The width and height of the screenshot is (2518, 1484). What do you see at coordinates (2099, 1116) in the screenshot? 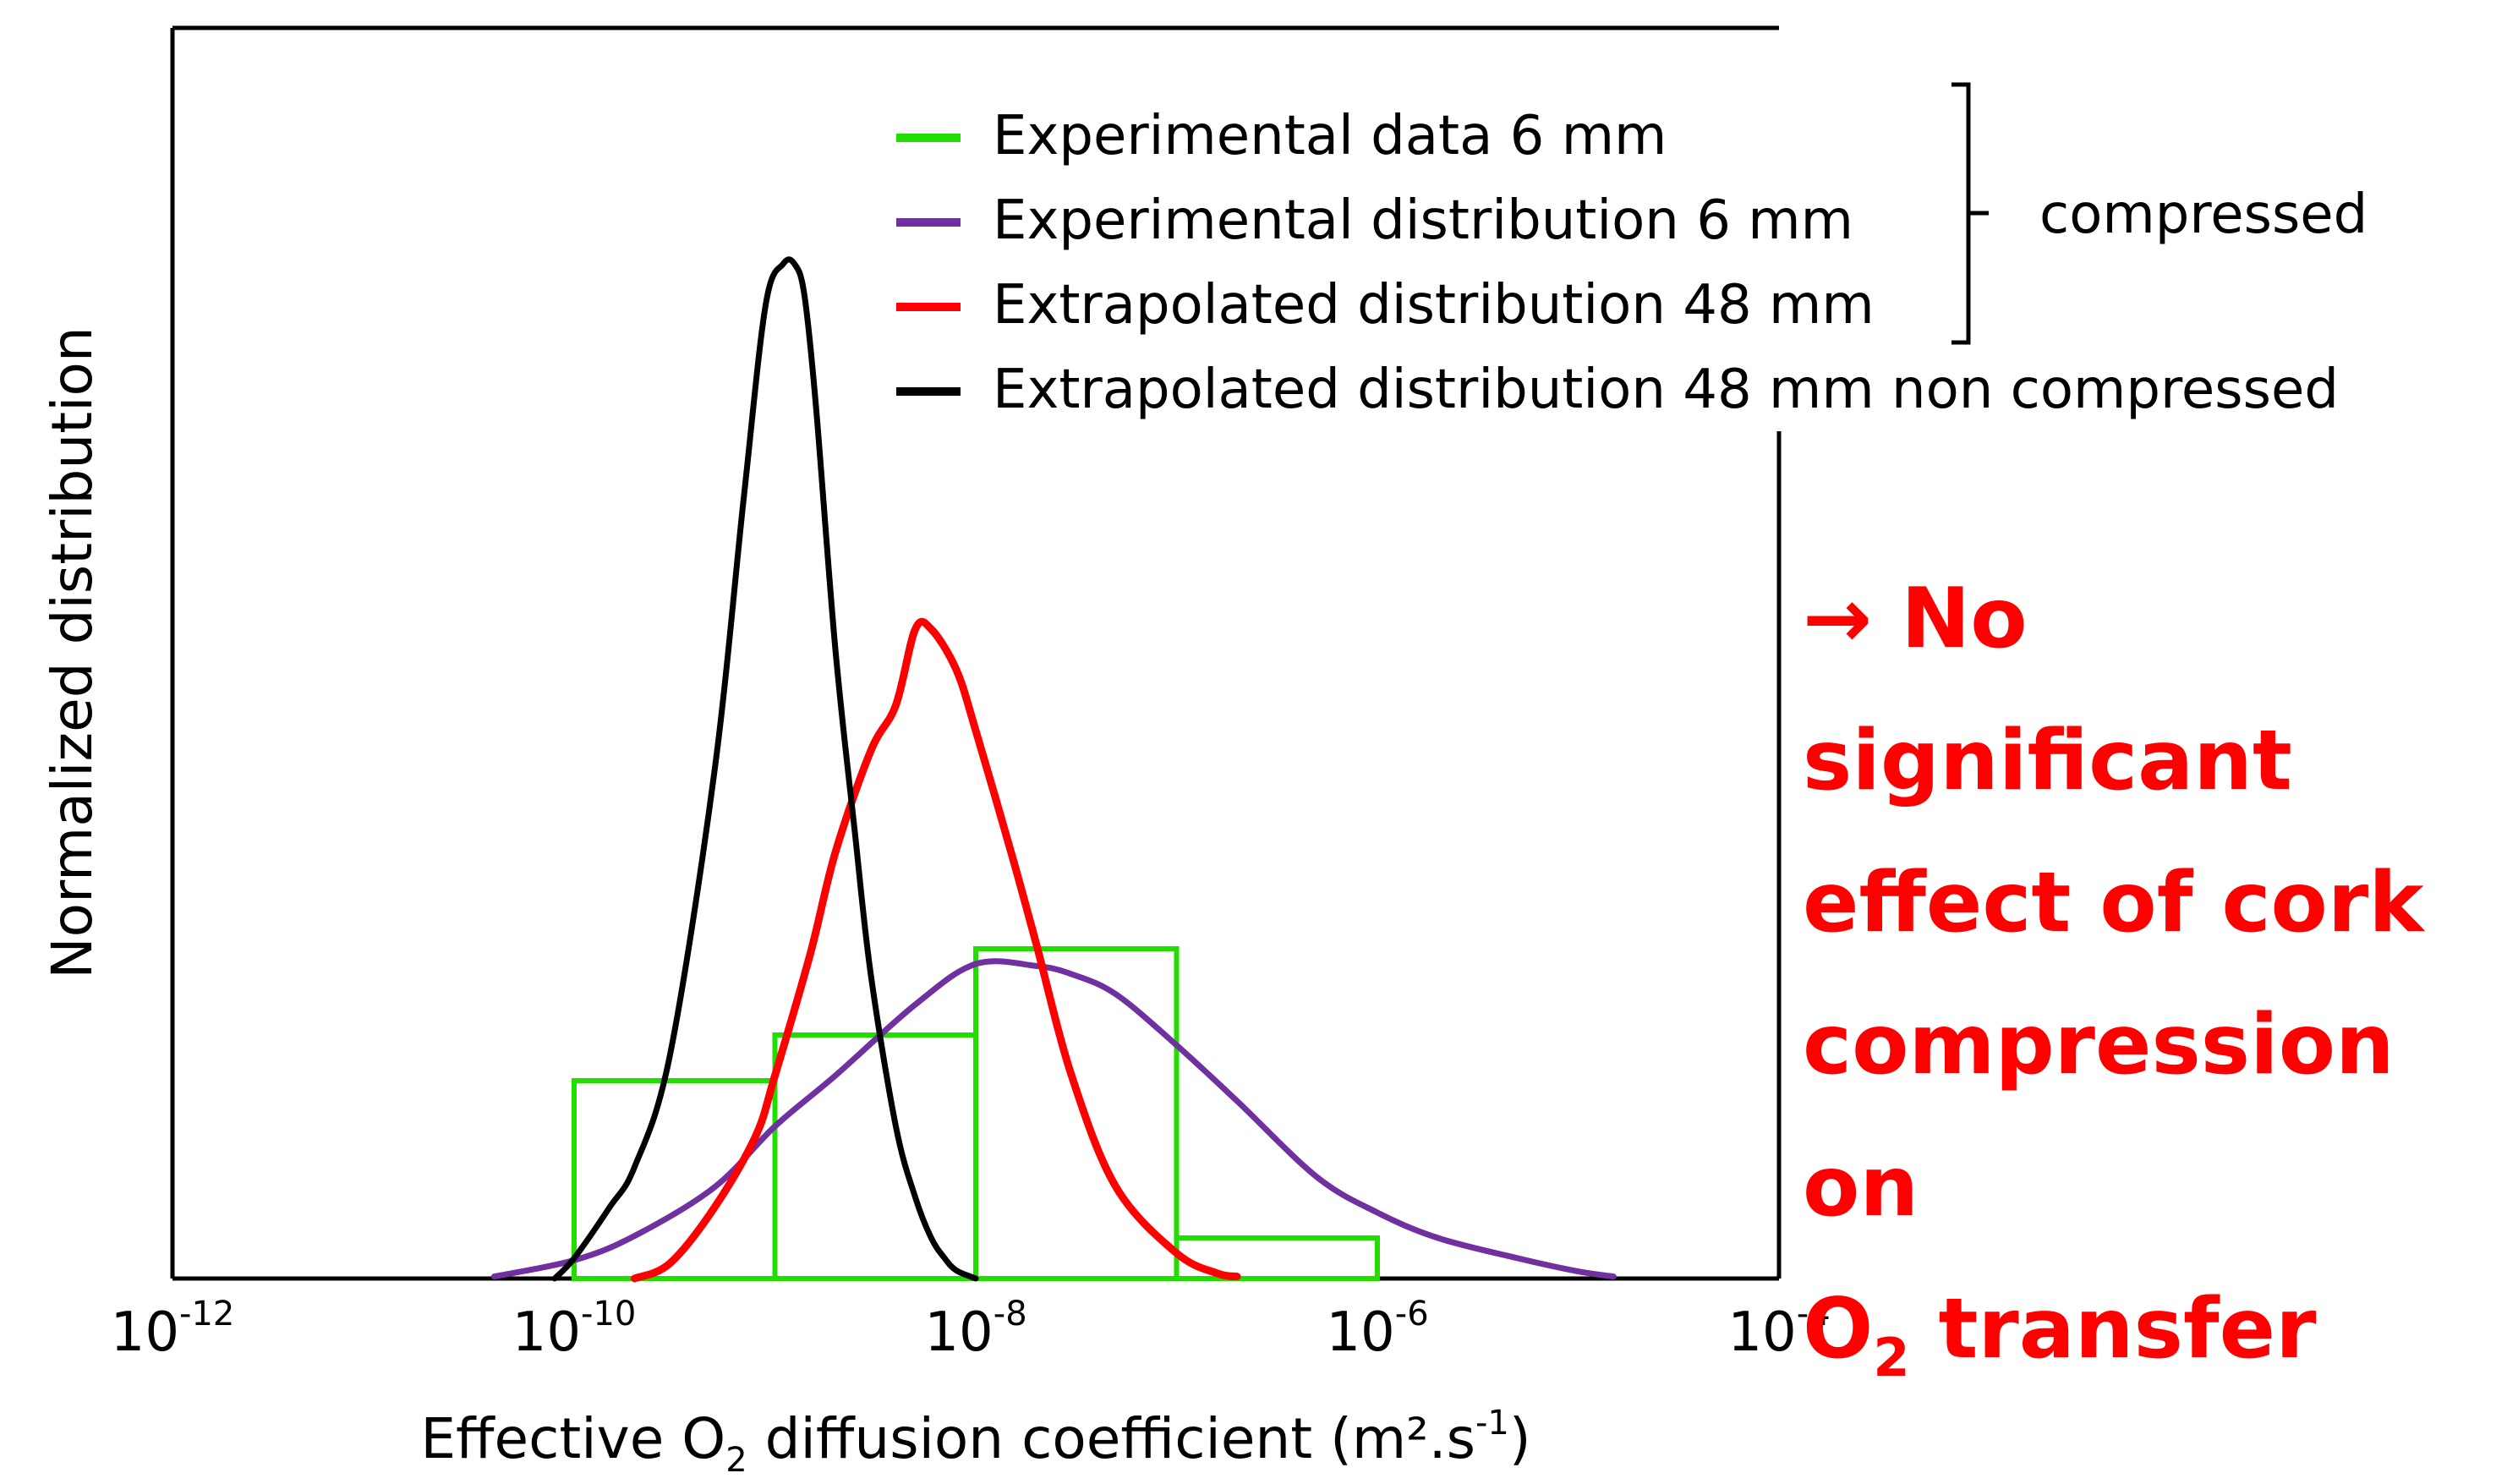
I see `annotation-line-3: compression on` at bounding box center [2099, 1116].